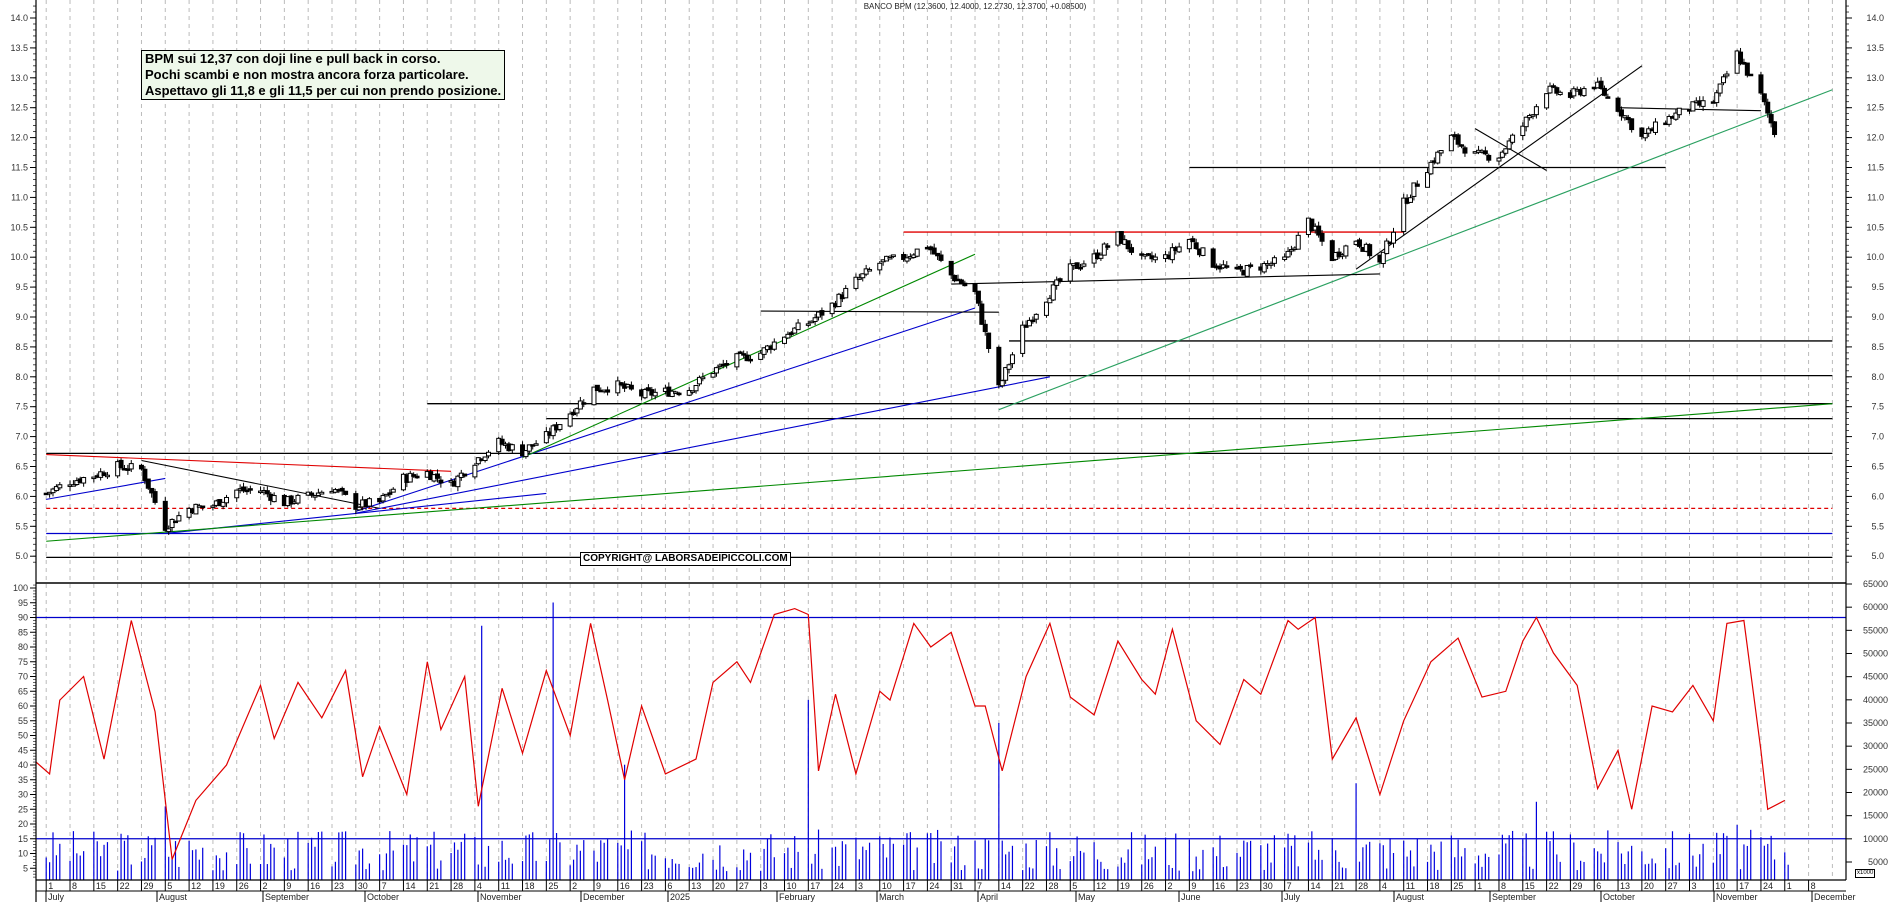 This screenshot has height=902, width=1890. Describe the element at coordinates (287, 897) in the screenshot. I see `month-label: September` at that location.